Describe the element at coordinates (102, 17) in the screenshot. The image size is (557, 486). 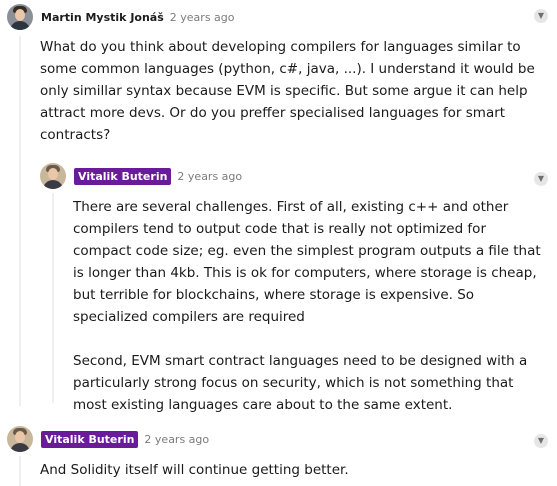
I see `comment-author: Martin Mystik Jonáš` at that location.